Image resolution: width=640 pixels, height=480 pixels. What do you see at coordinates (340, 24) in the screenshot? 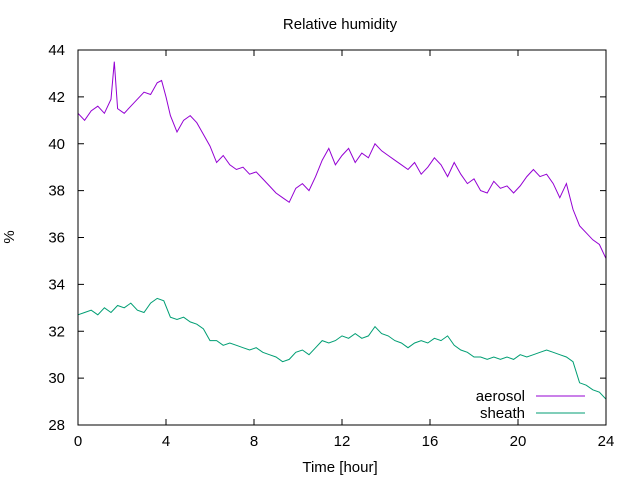
I see `chart-title: Relative humidity` at bounding box center [340, 24].